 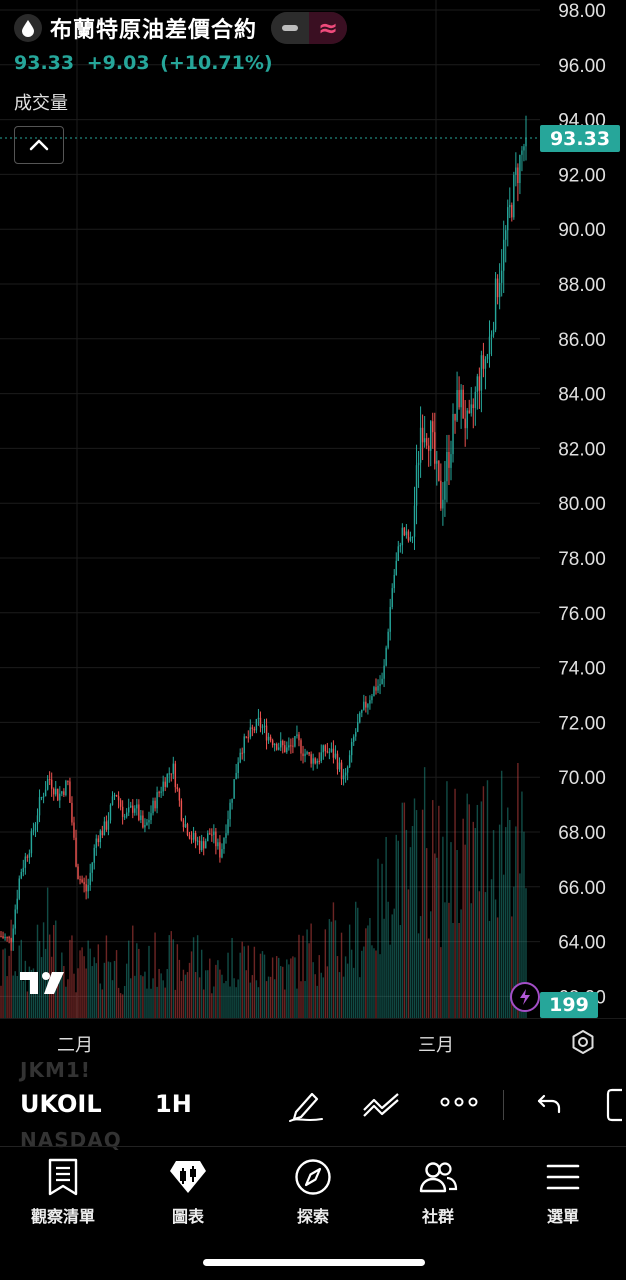 I want to click on nav-item-menu: 選單, so click(x=563, y=1192).